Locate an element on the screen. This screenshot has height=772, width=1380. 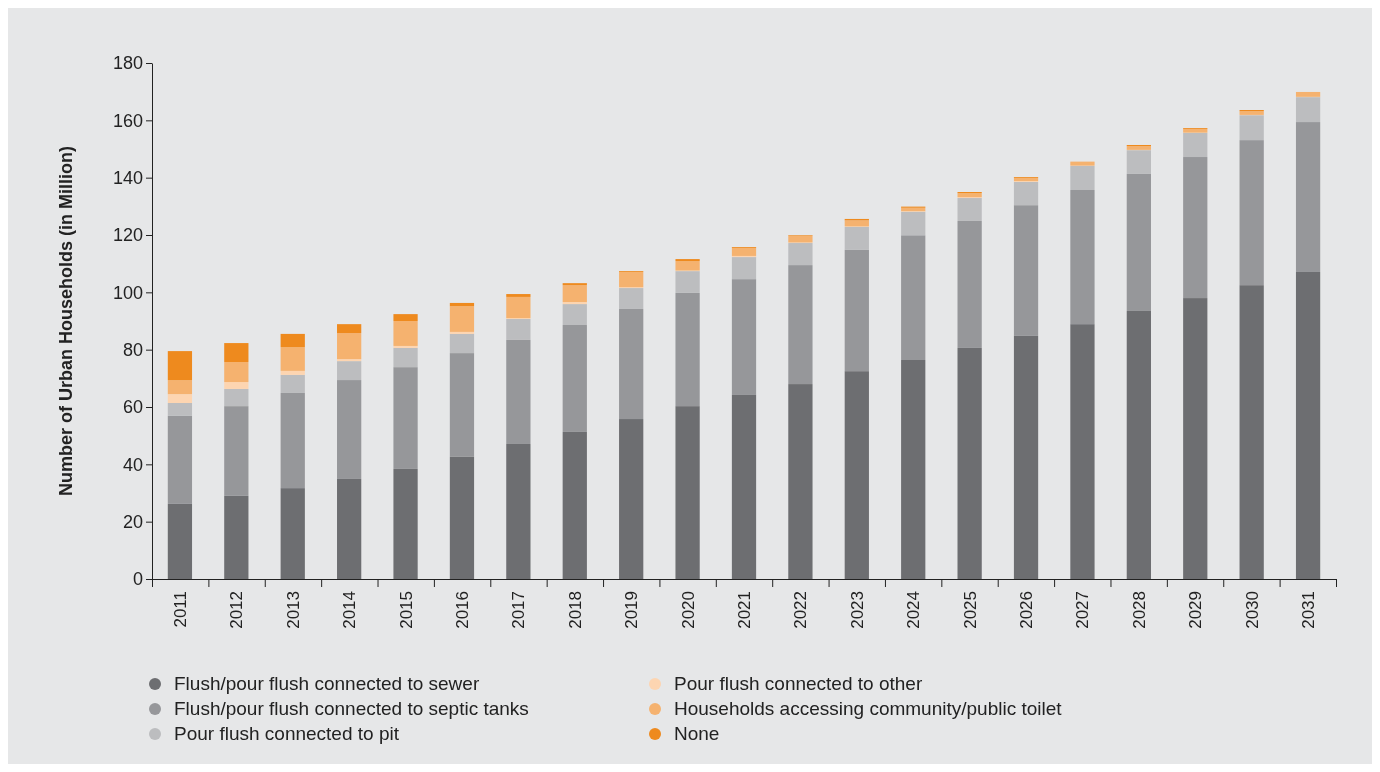
x-tick-label: 2013 is located at coordinates (293, 610).